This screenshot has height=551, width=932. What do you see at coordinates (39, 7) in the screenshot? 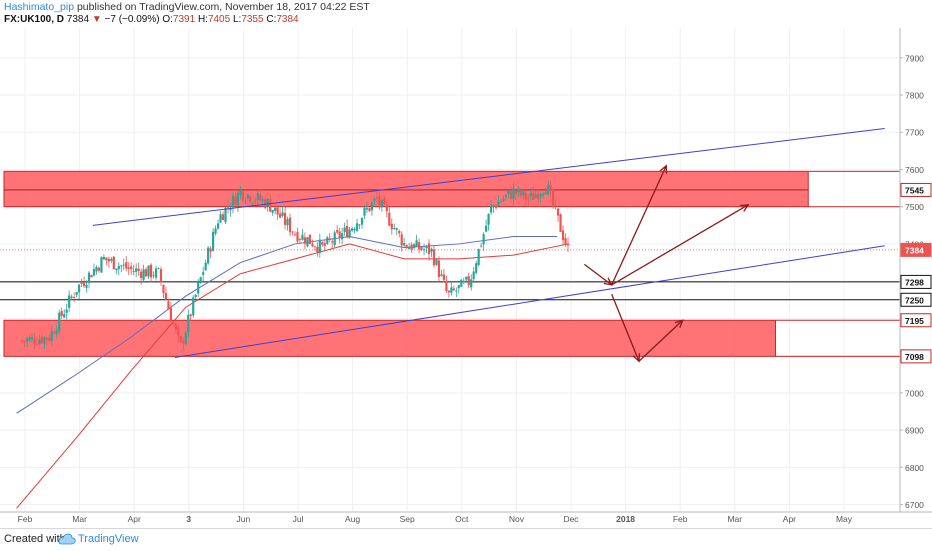
I see `author-link: Hashimato_pip` at bounding box center [39, 7].